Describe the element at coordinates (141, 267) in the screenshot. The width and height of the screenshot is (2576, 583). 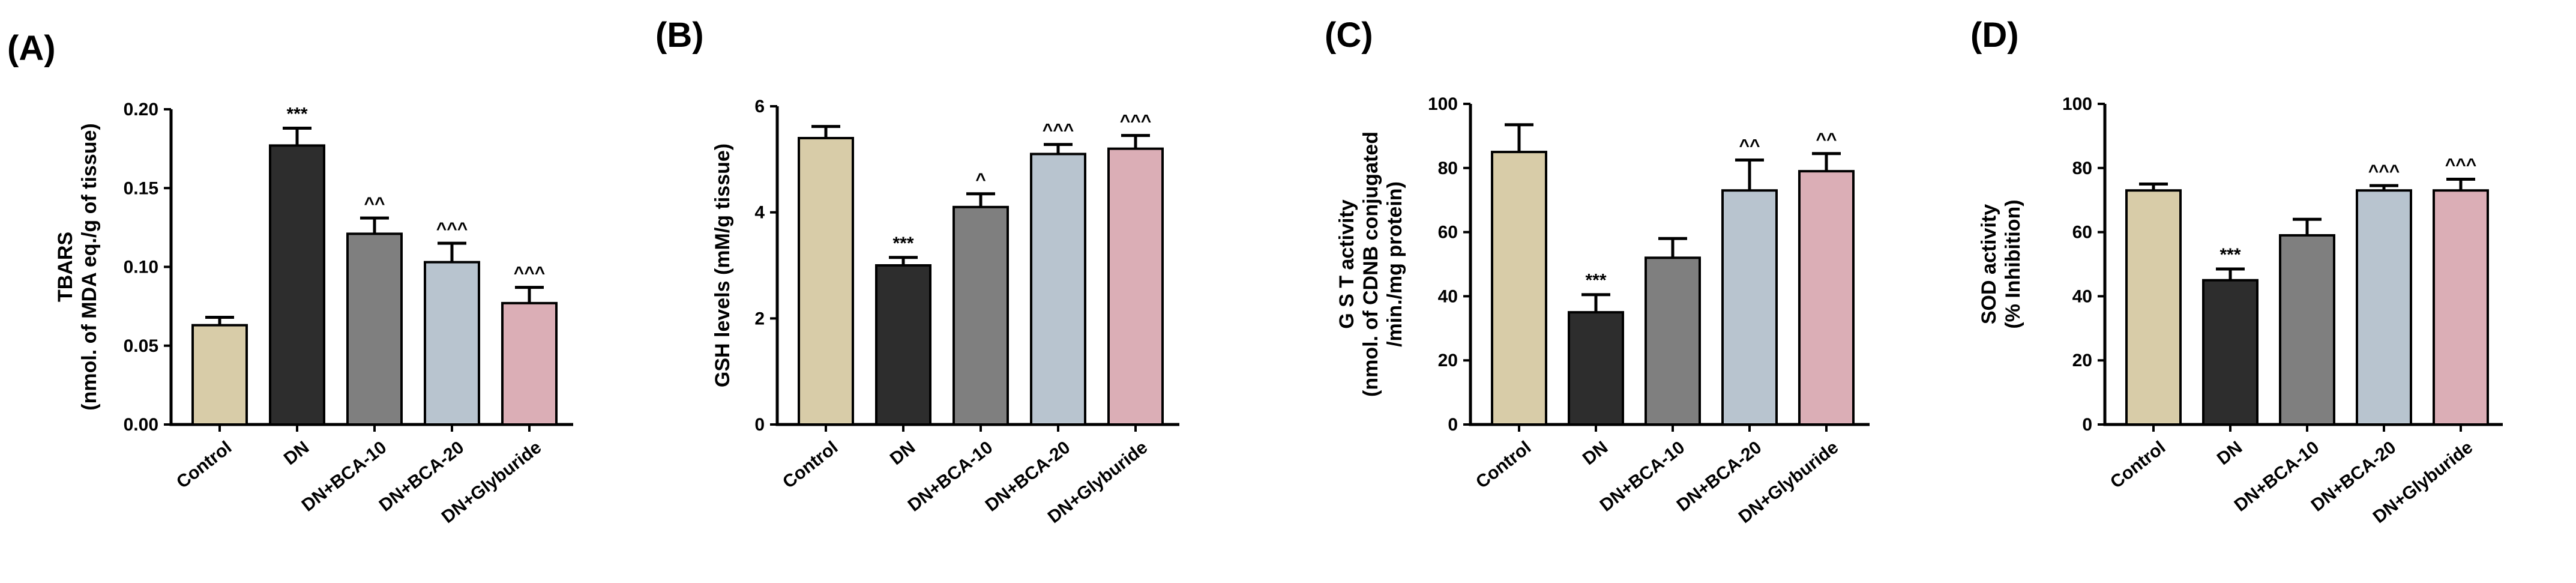
I see `y-tick-label: 0.10` at that location.